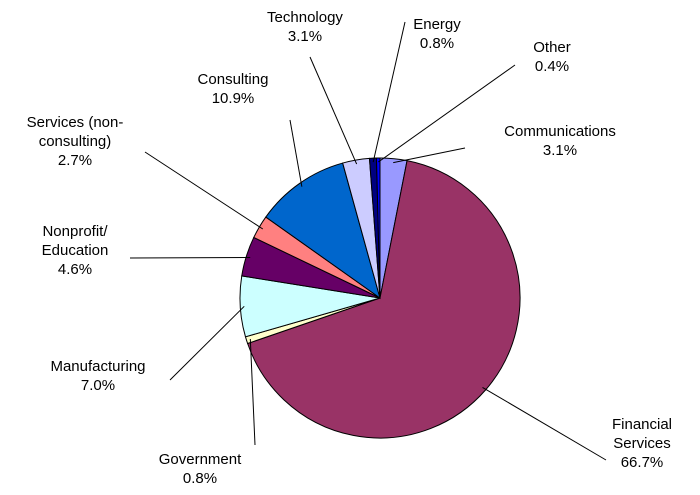 The width and height of the screenshot is (700, 495). Describe the element at coordinates (552, 47) in the screenshot. I see `category-label: Other` at that location.